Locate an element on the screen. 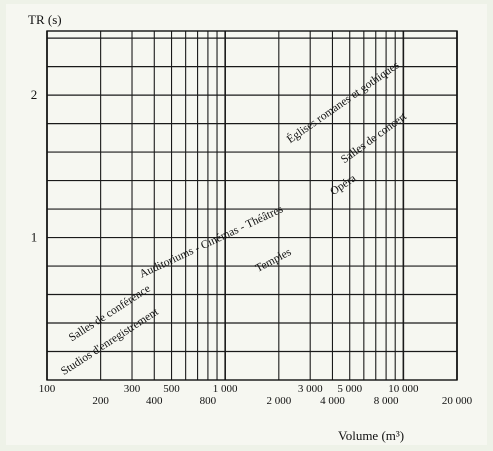 The height and width of the screenshot is (451, 493). x-tick-label: 4 000 is located at coordinates (332, 401).